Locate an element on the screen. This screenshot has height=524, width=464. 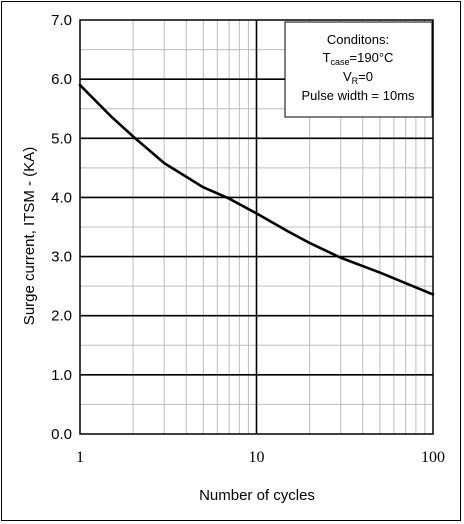
y-tick-label: 6.0 is located at coordinates (61, 79).